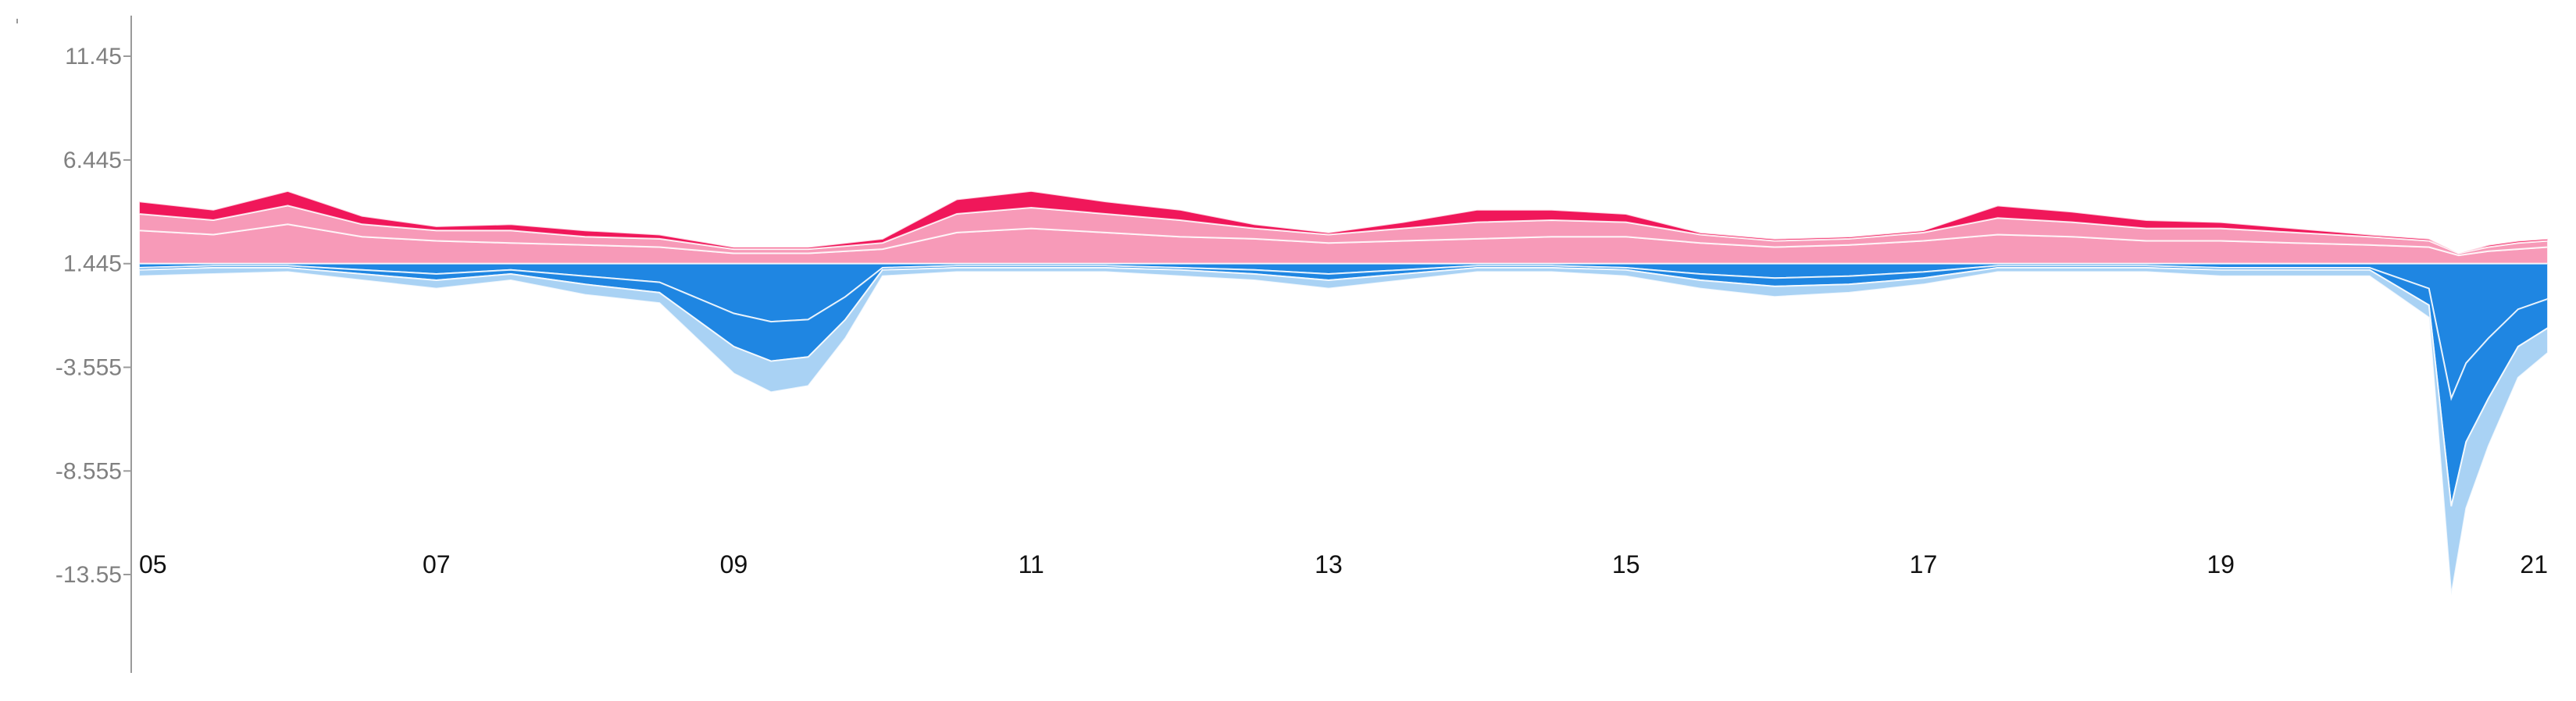 The image size is (2576, 701). What do you see at coordinates (1924, 564) in the screenshot?
I see `x-tick-label: 17` at bounding box center [1924, 564].